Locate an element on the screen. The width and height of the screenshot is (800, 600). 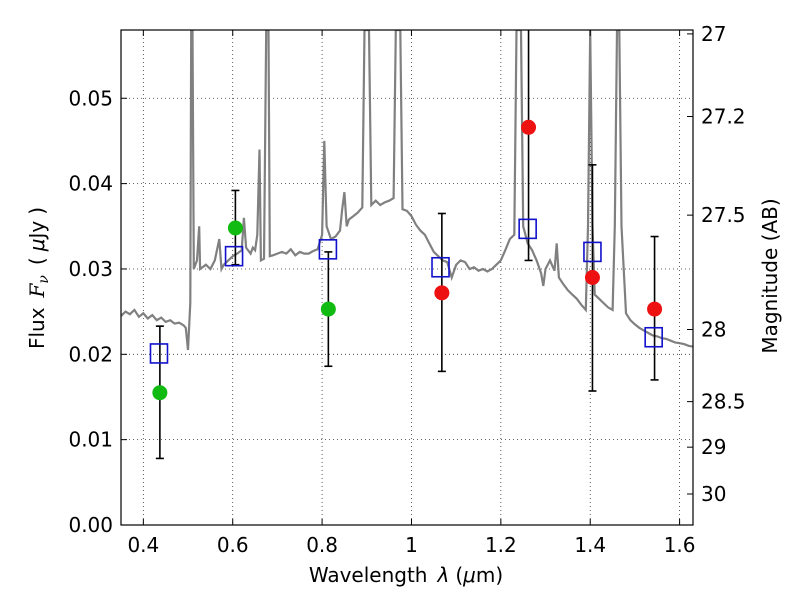
x-tick-label-5: 1.4 is located at coordinates (590, 545).